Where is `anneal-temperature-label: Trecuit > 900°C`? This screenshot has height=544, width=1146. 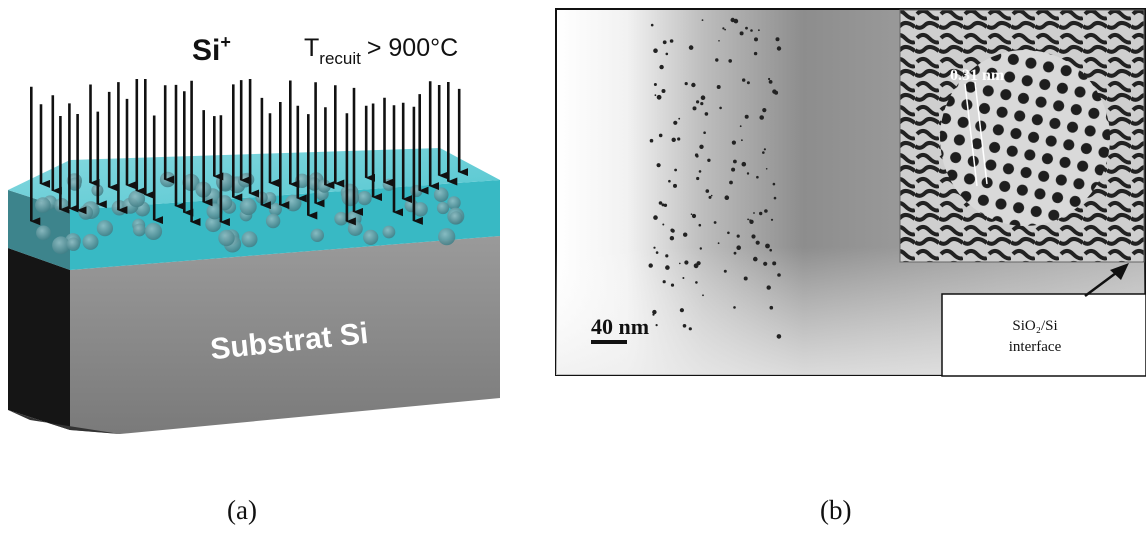 anneal-temperature-label: Trecuit > 900°C is located at coordinates (381, 51).